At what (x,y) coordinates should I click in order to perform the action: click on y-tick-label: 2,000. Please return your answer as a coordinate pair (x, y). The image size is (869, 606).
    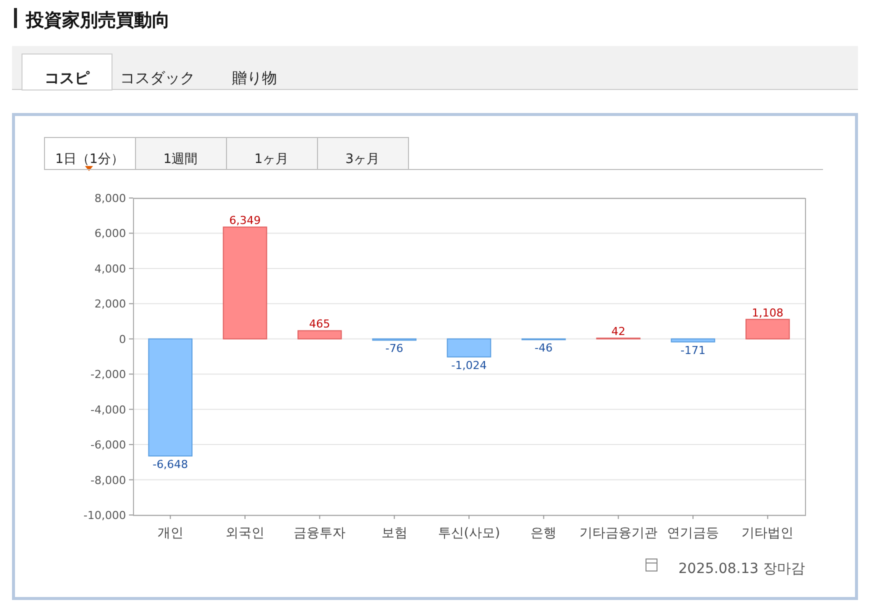
    Looking at the image, I should click on (110, 304).